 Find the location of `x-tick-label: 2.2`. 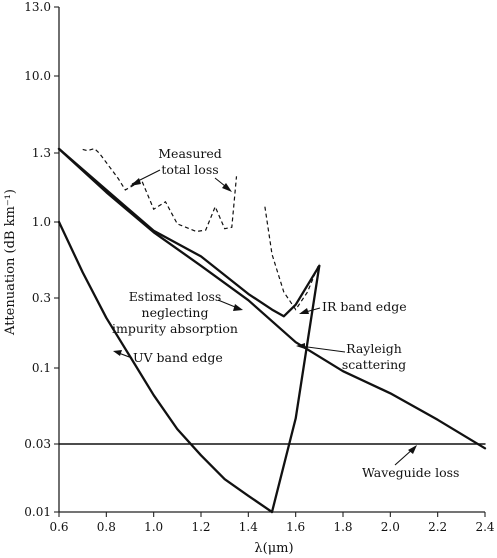

x-tick-label: 2.2 is located at coordinates (437, 527).